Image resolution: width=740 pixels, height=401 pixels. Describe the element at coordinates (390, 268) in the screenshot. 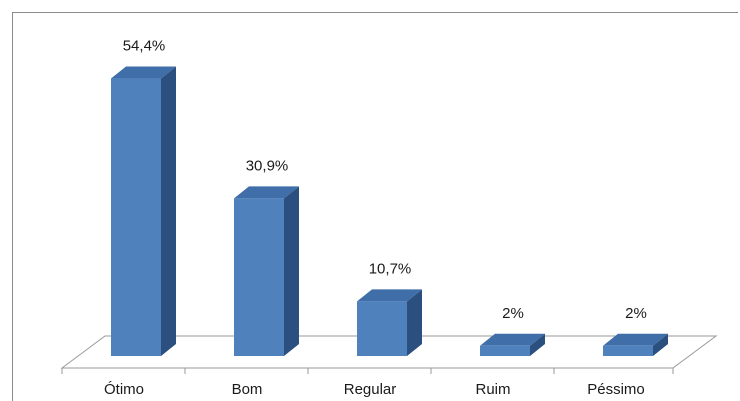

I see `value-label: 10,7%` at that location.